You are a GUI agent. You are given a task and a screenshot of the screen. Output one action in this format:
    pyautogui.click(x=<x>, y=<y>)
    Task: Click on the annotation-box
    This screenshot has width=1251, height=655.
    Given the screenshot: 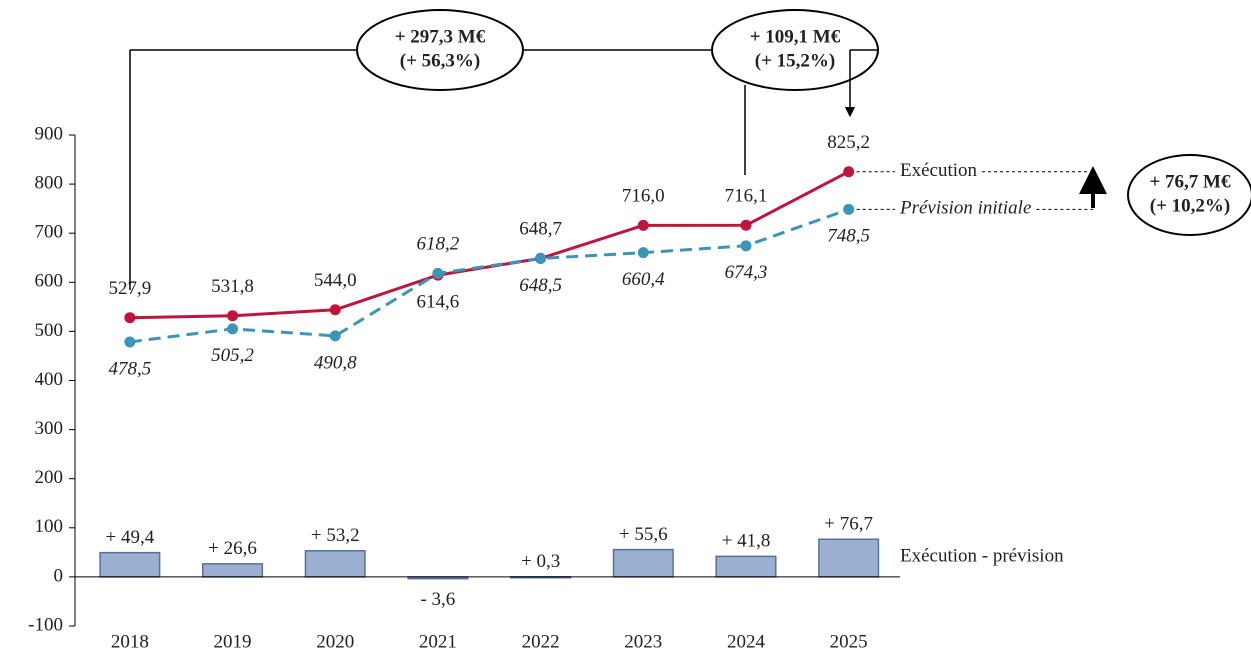 What is the action you would take?
    pyautogui.click(x=1189, y=195)
    